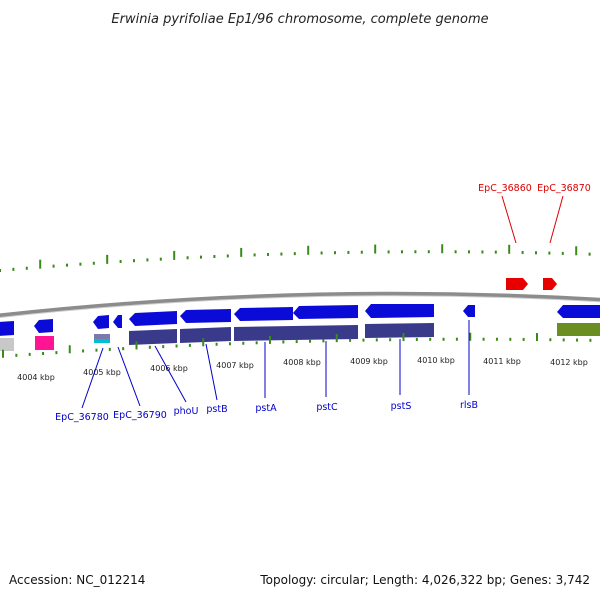  What do you see at coordinates (263, 333) in the screenshot?
I see `band-pstA` at bounding box center [263, 333].